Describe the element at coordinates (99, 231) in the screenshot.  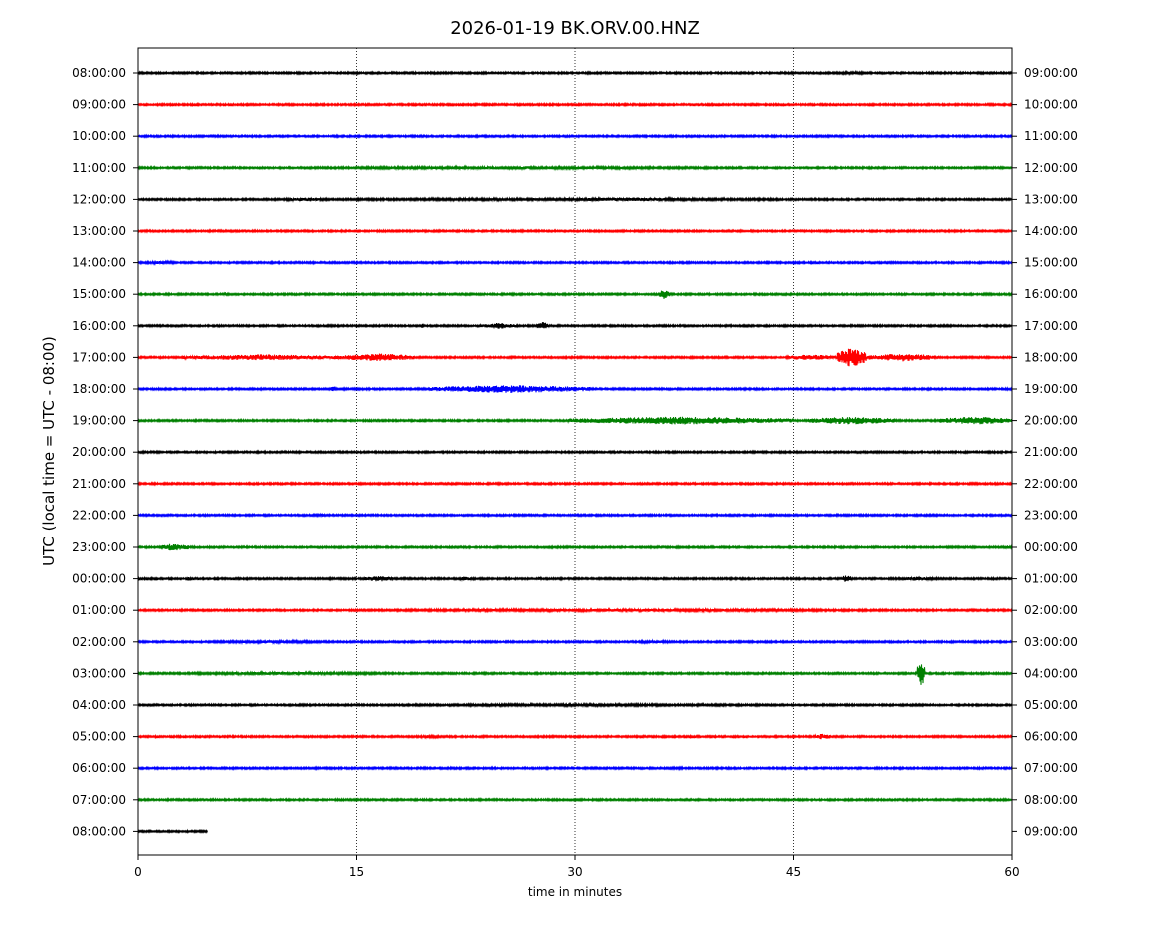
I see `y-tick-label-left: 13:00:00` at that location.